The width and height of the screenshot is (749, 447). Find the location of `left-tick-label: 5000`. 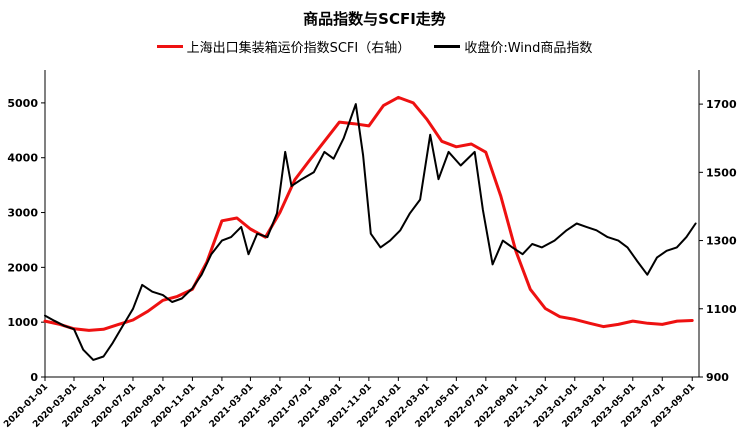

left-tick-label: 5000 is located at coordinates (22, 103).